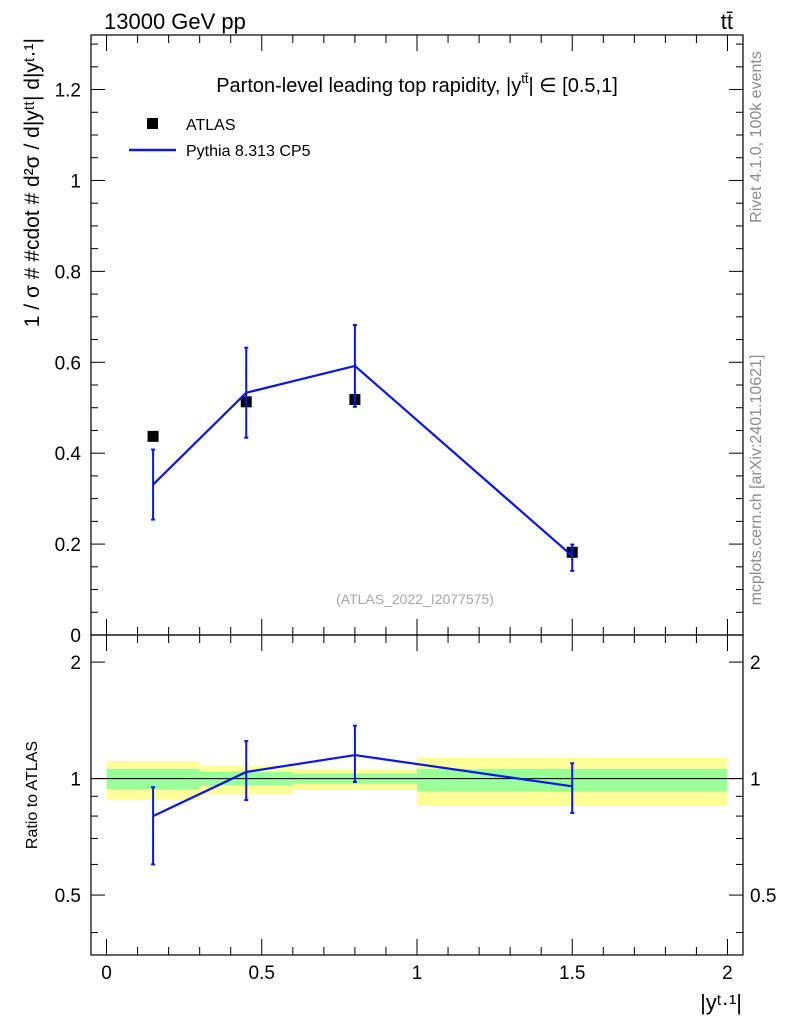 The image size is (786, 1024). What do you see at coordinates (68, 545) in the screenshot?
I see `main-ytick-label: 0.2` at bounding box center [68, 545].